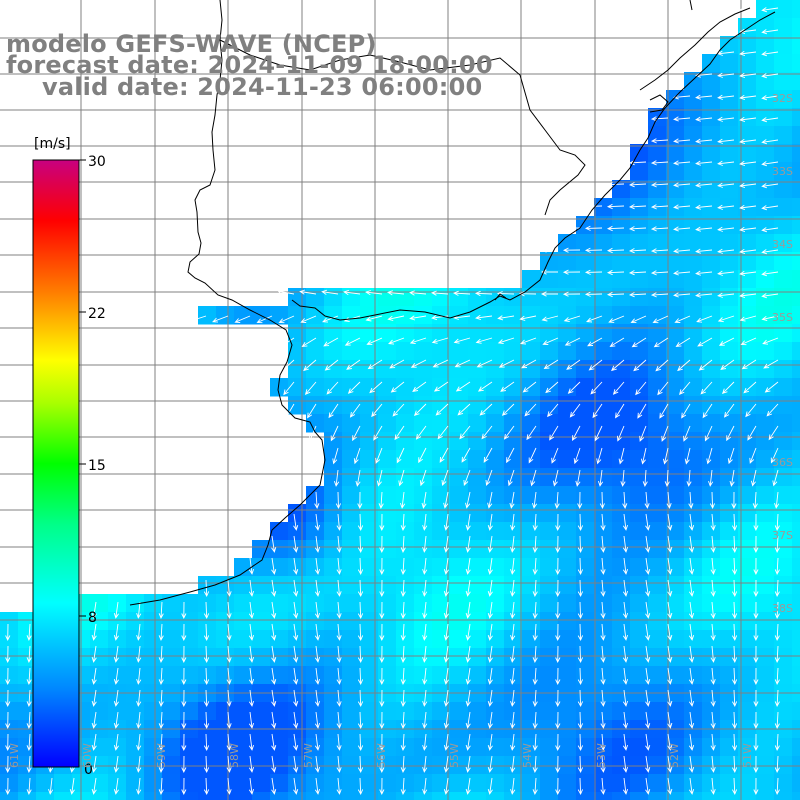 The width and height of the screenshot is (800, 800). Describe the element at coordinates (782, 535) in the screenshot. I see `lat-label: 37S` at that location.